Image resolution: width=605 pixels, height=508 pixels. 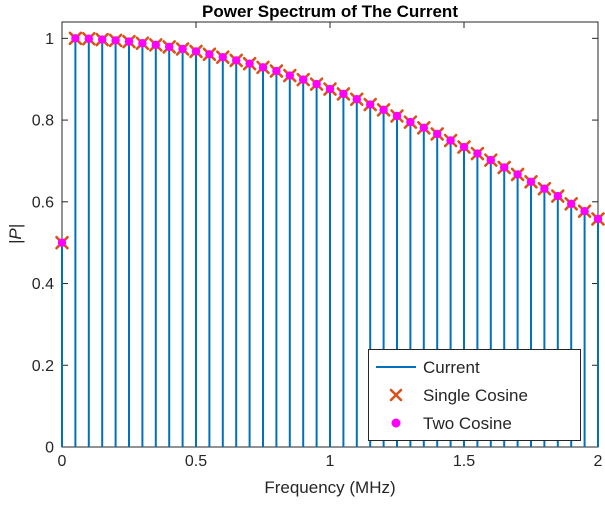 I want to click on y-tick-label: 0.2, so click(x=43, y=366).